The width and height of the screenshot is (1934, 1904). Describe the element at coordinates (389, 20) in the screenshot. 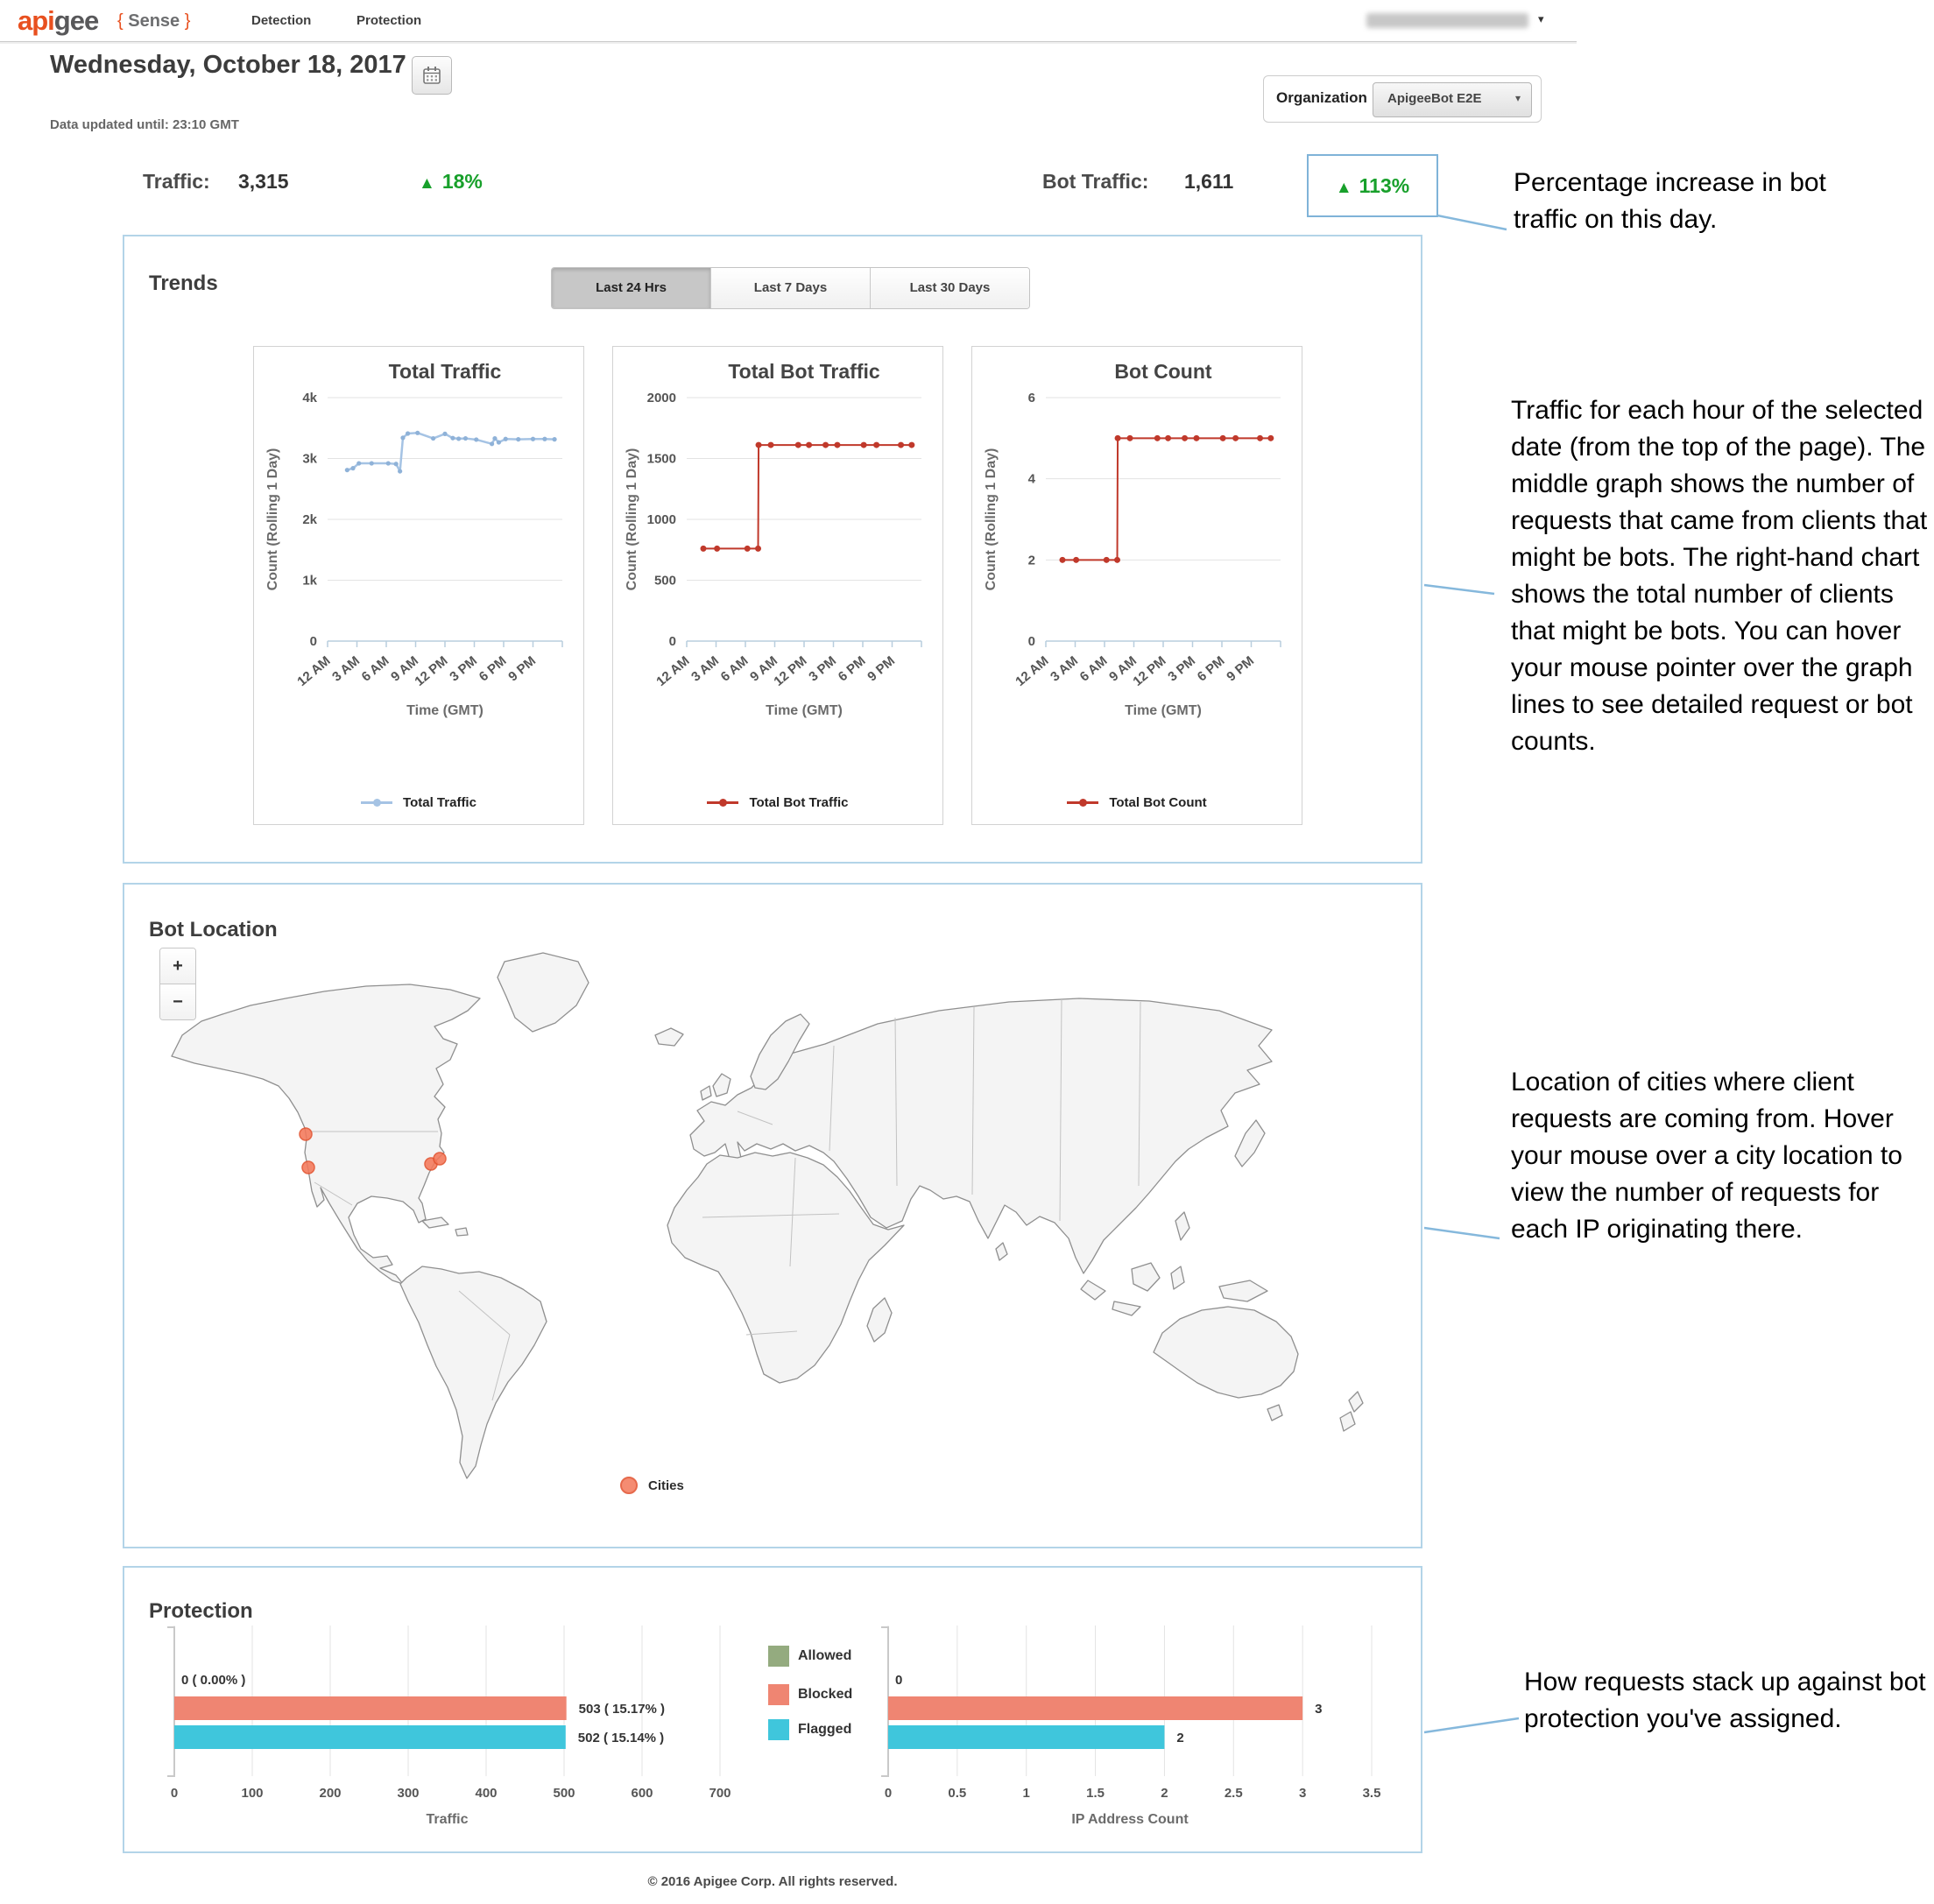

I see `nav-protection: Protection` at that location.